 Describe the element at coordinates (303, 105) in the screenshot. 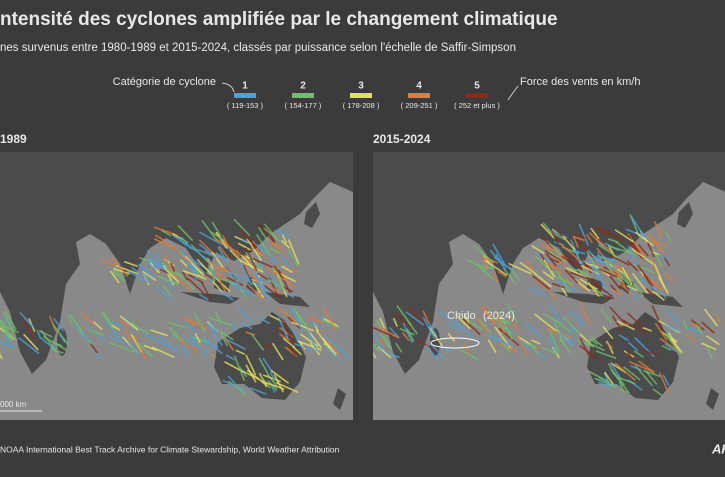

I see `legend-range: ( 154-177 )` at that location.